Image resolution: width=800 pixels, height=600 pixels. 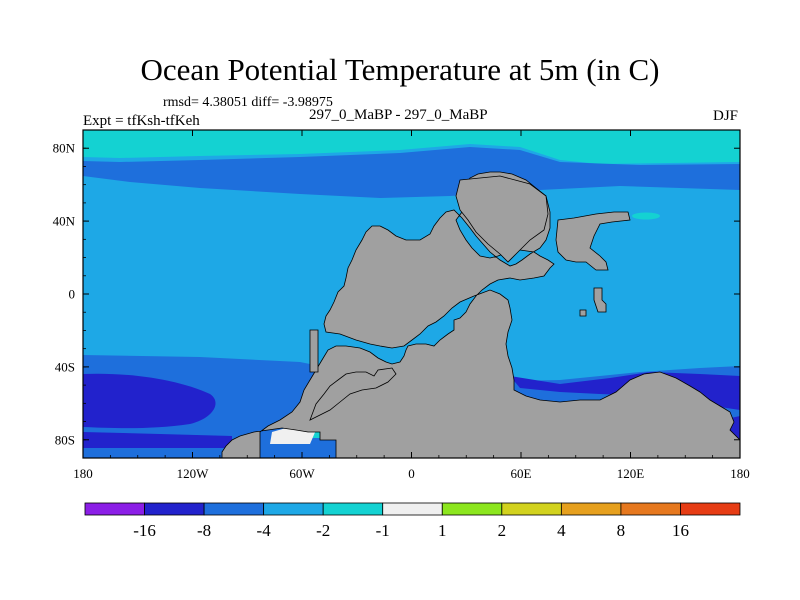 What do you see at coordinates (412, 521) in the screenshot?
I see `colorbar: -16 -8 -4 -2 -1 1 2 4 8 16` at bounding box center [412, 521].